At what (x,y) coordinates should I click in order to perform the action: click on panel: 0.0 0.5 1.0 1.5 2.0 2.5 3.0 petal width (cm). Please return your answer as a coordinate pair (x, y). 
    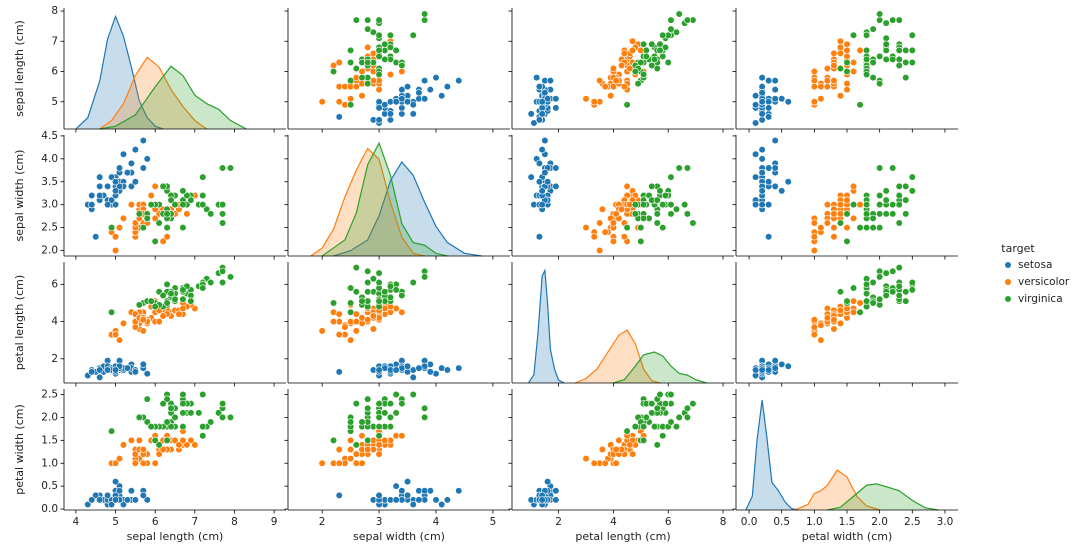
    Looking at the image, I should click on (845, 466).